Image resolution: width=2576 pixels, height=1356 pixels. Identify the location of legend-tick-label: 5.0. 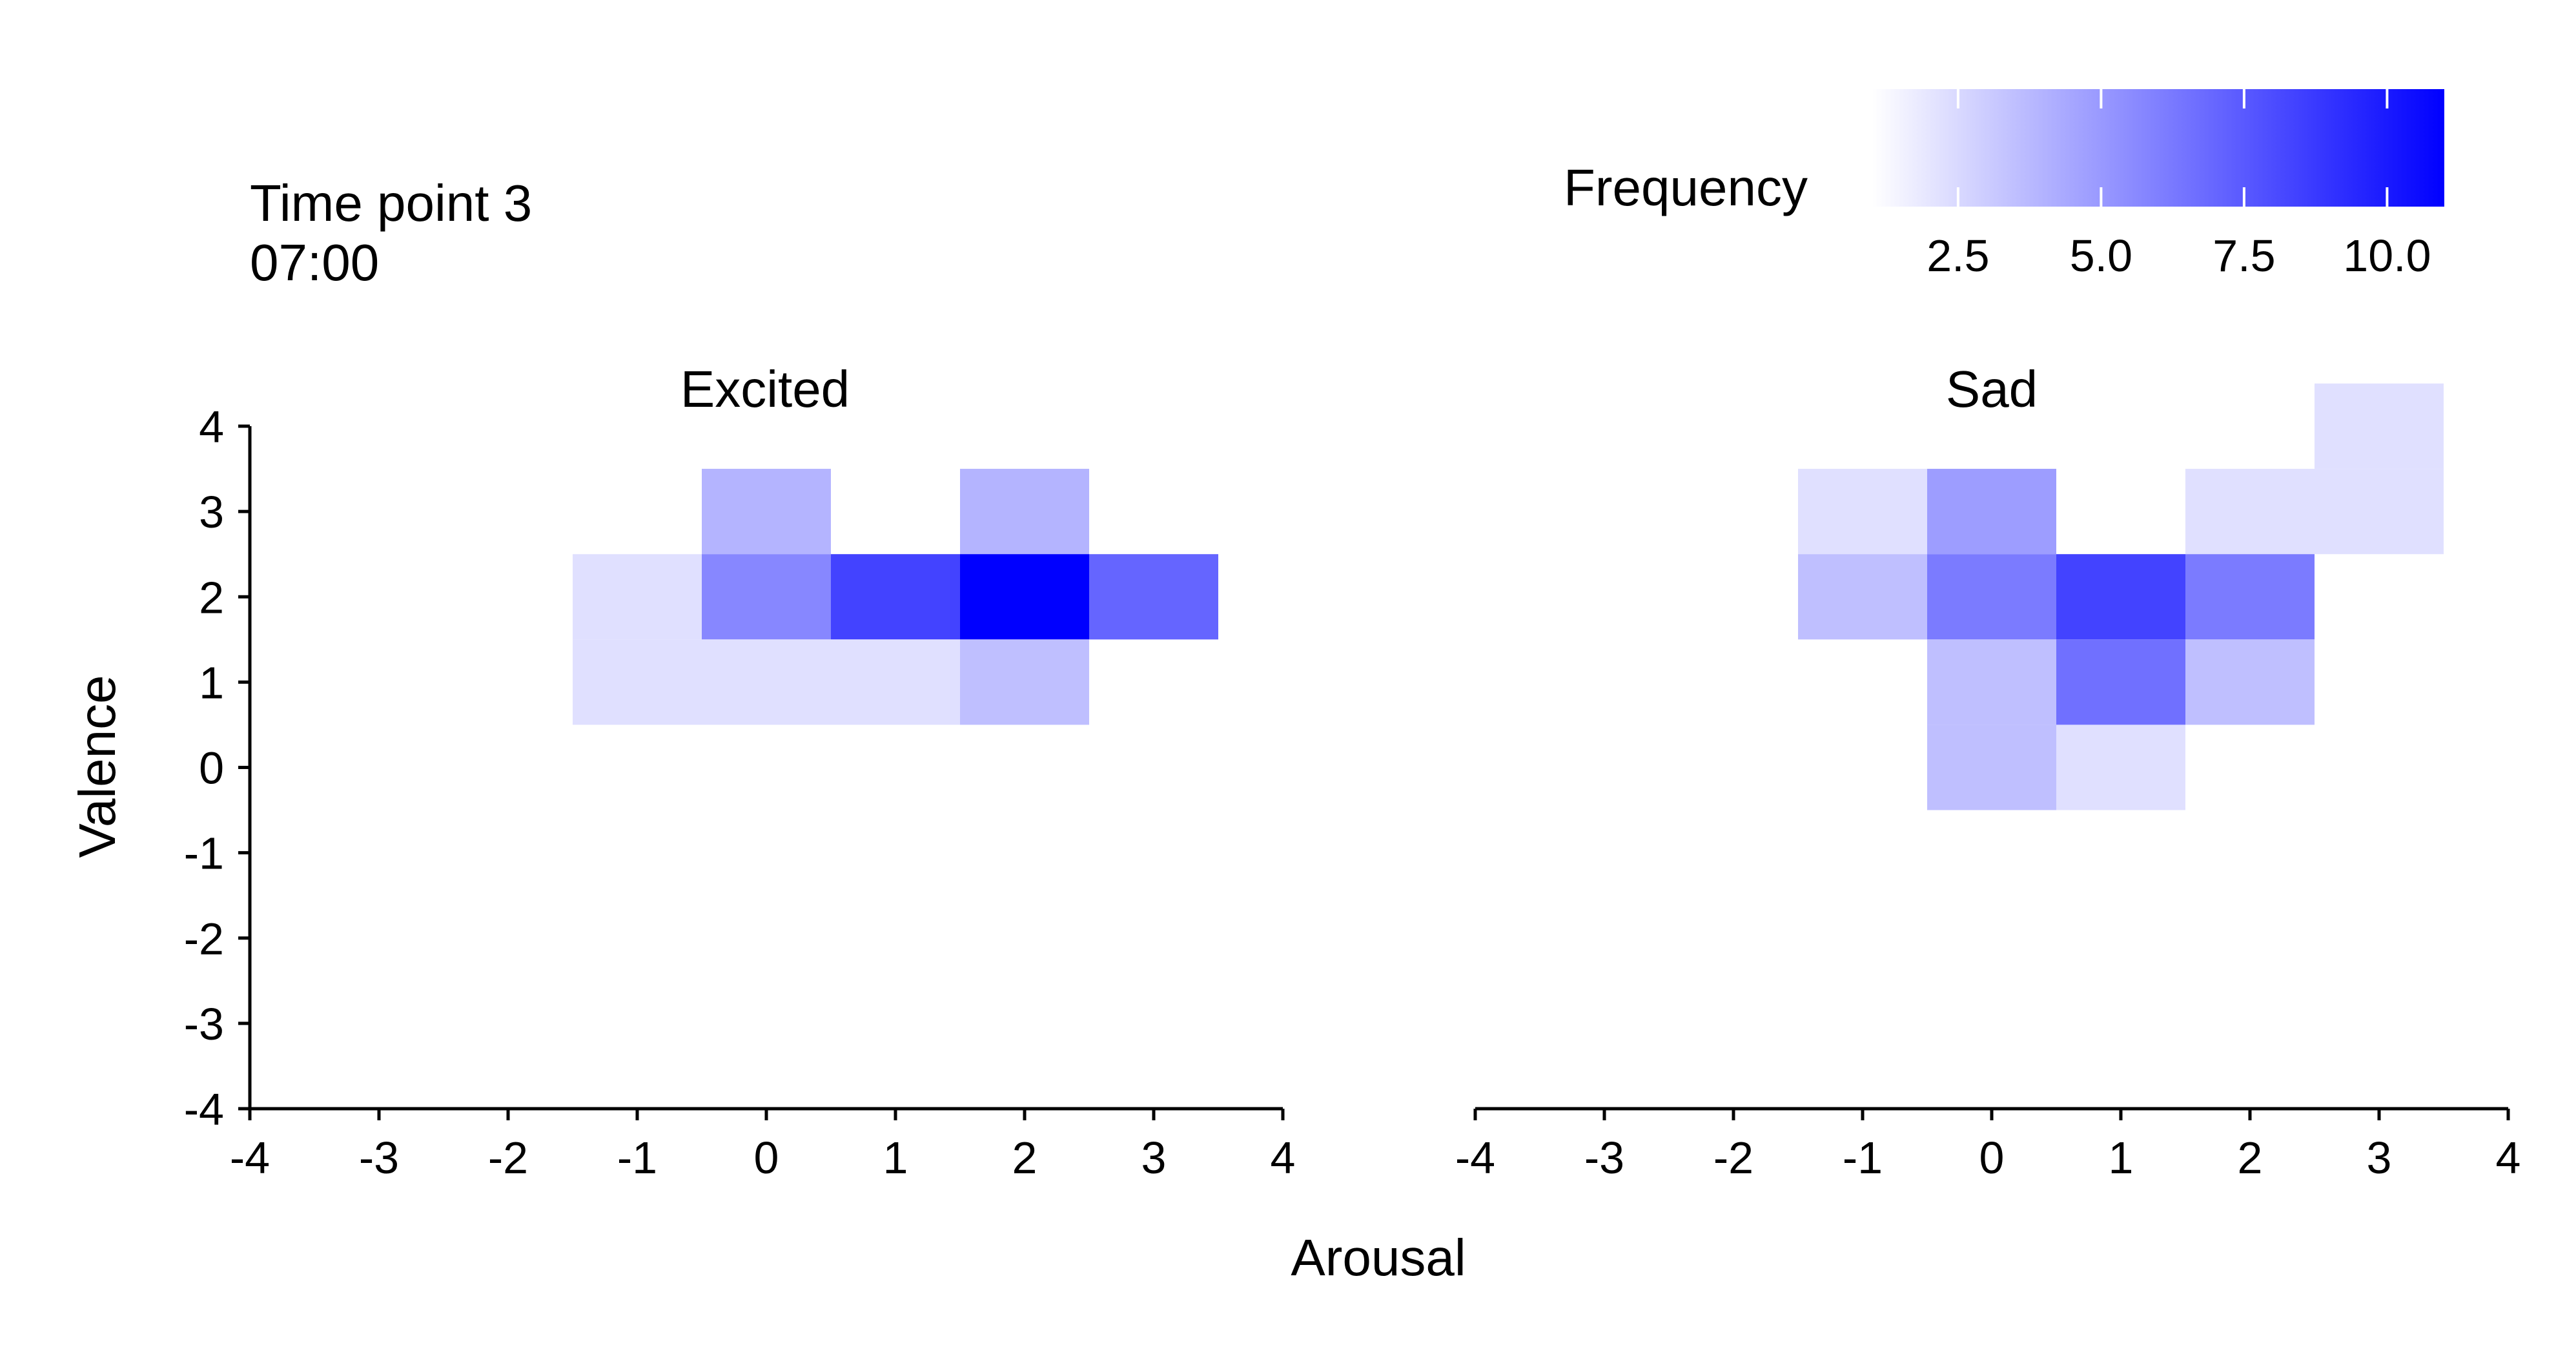
(2101, 256).